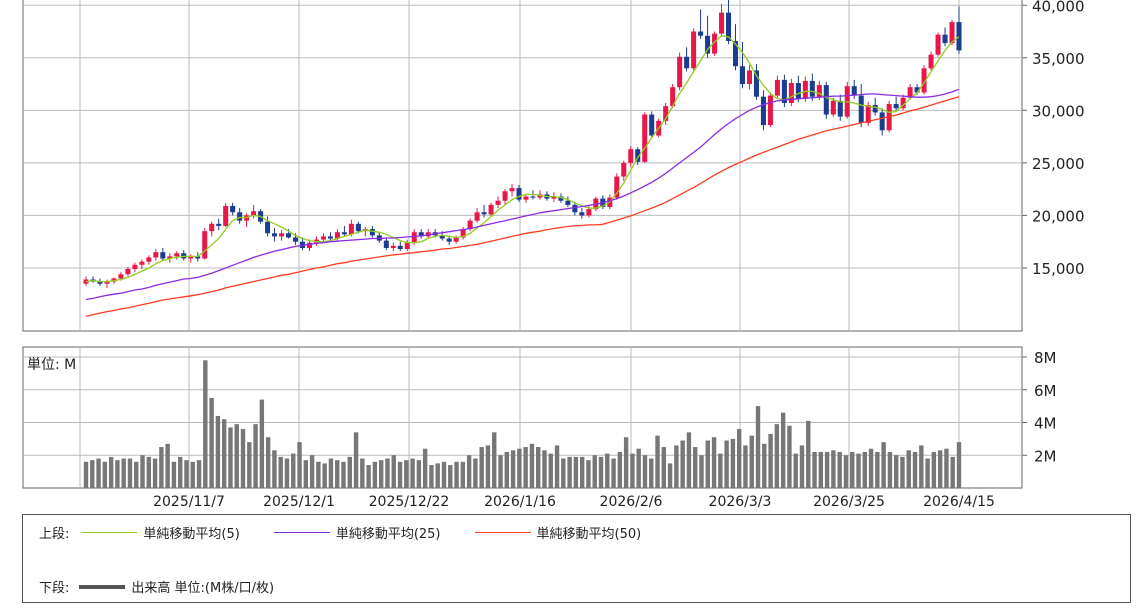 Image resolution: width=1136 pixels, height=610 pixels. What do you see at coordinates (520, 502) in the screenshot?
I see `date-label-3: 2026/1/16` at bounding box center [520, 502].